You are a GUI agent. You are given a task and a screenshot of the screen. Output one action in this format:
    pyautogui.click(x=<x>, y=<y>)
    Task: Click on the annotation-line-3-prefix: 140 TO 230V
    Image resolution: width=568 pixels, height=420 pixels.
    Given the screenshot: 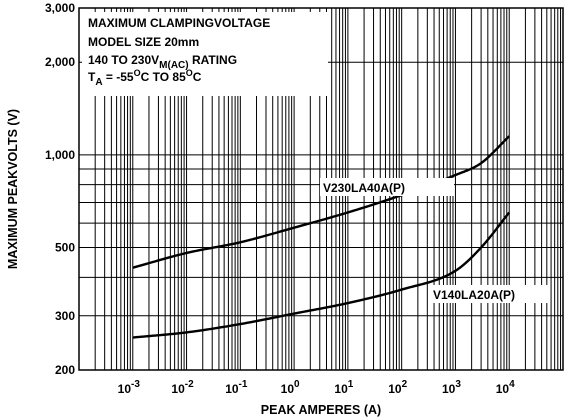 What is the action you would take?
    pyautogui.click(x=123, y=60)
    